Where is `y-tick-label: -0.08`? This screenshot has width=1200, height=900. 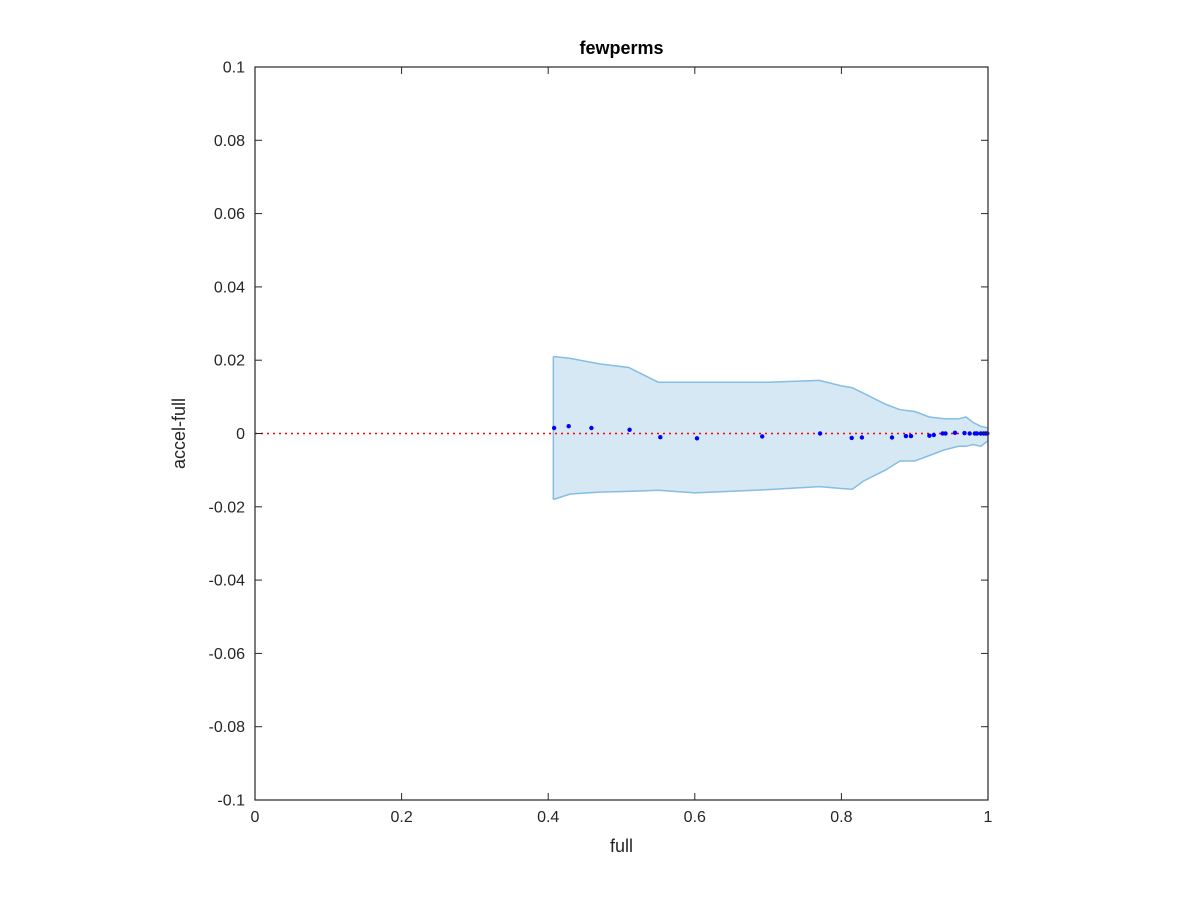 y-tick-label: -0.08 is located at coordinates (227, 727).